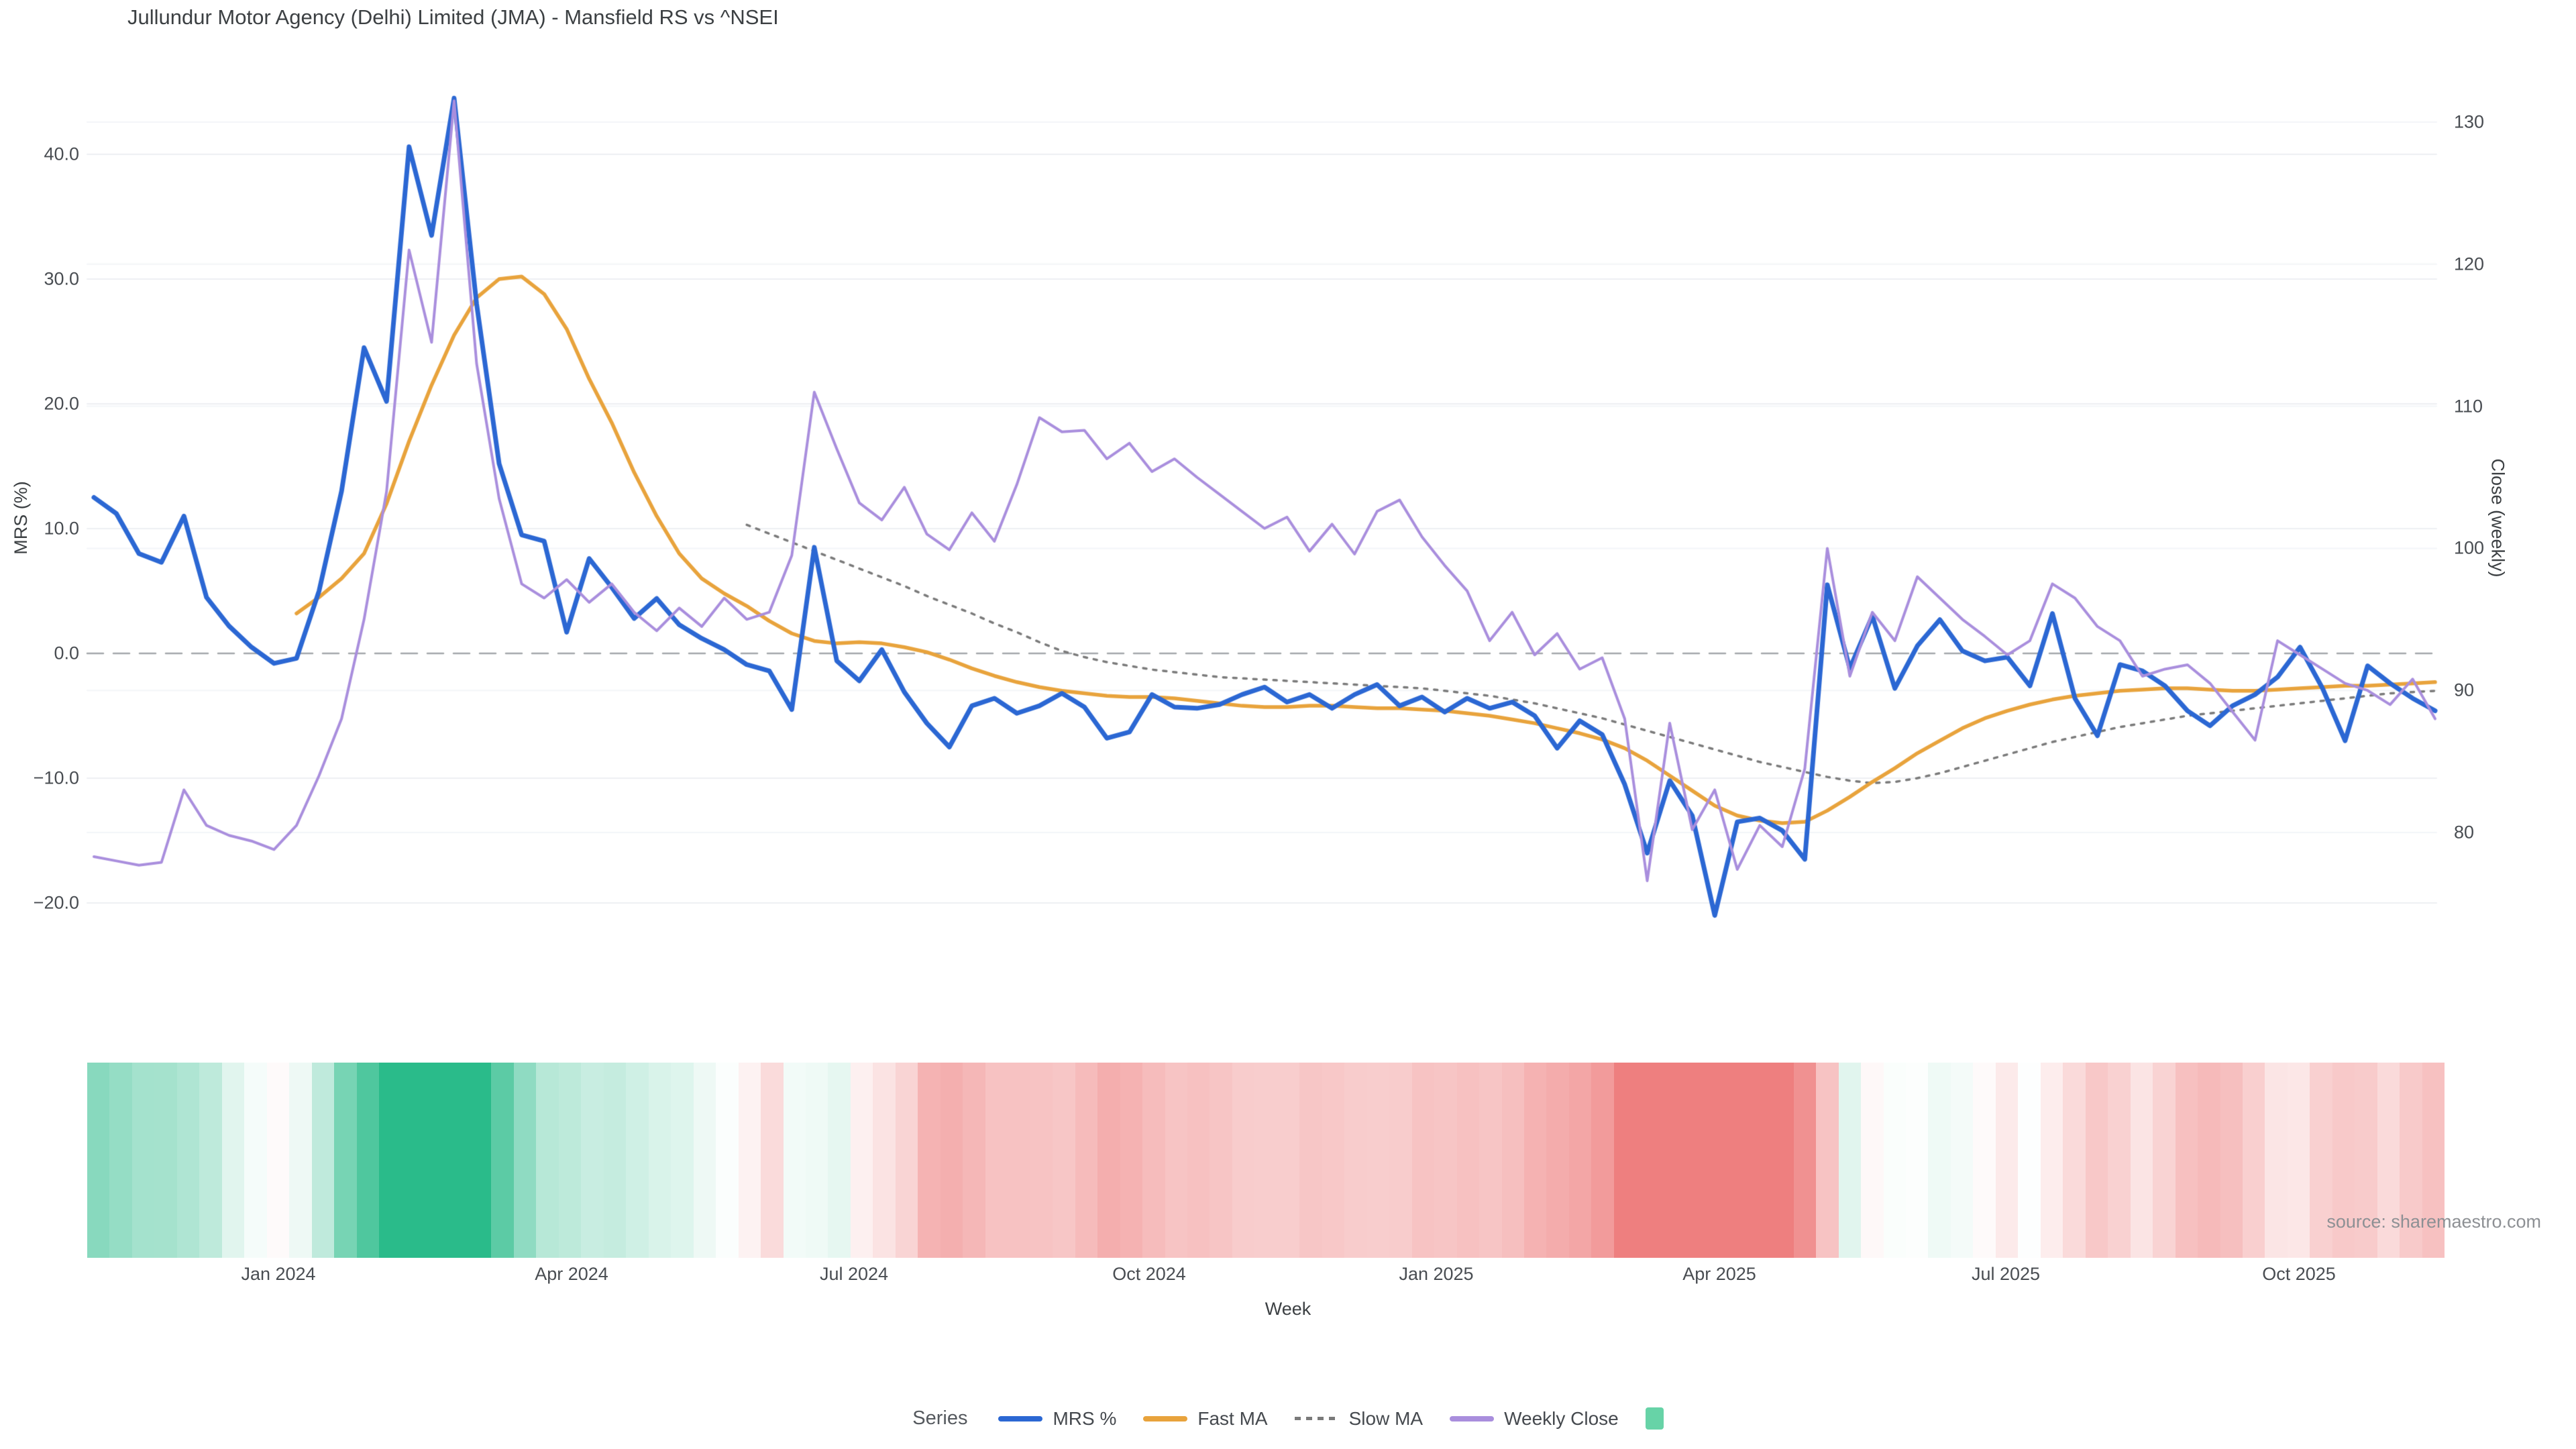  I want to click on left-axis-tick: 20.0, so click(61, 403).